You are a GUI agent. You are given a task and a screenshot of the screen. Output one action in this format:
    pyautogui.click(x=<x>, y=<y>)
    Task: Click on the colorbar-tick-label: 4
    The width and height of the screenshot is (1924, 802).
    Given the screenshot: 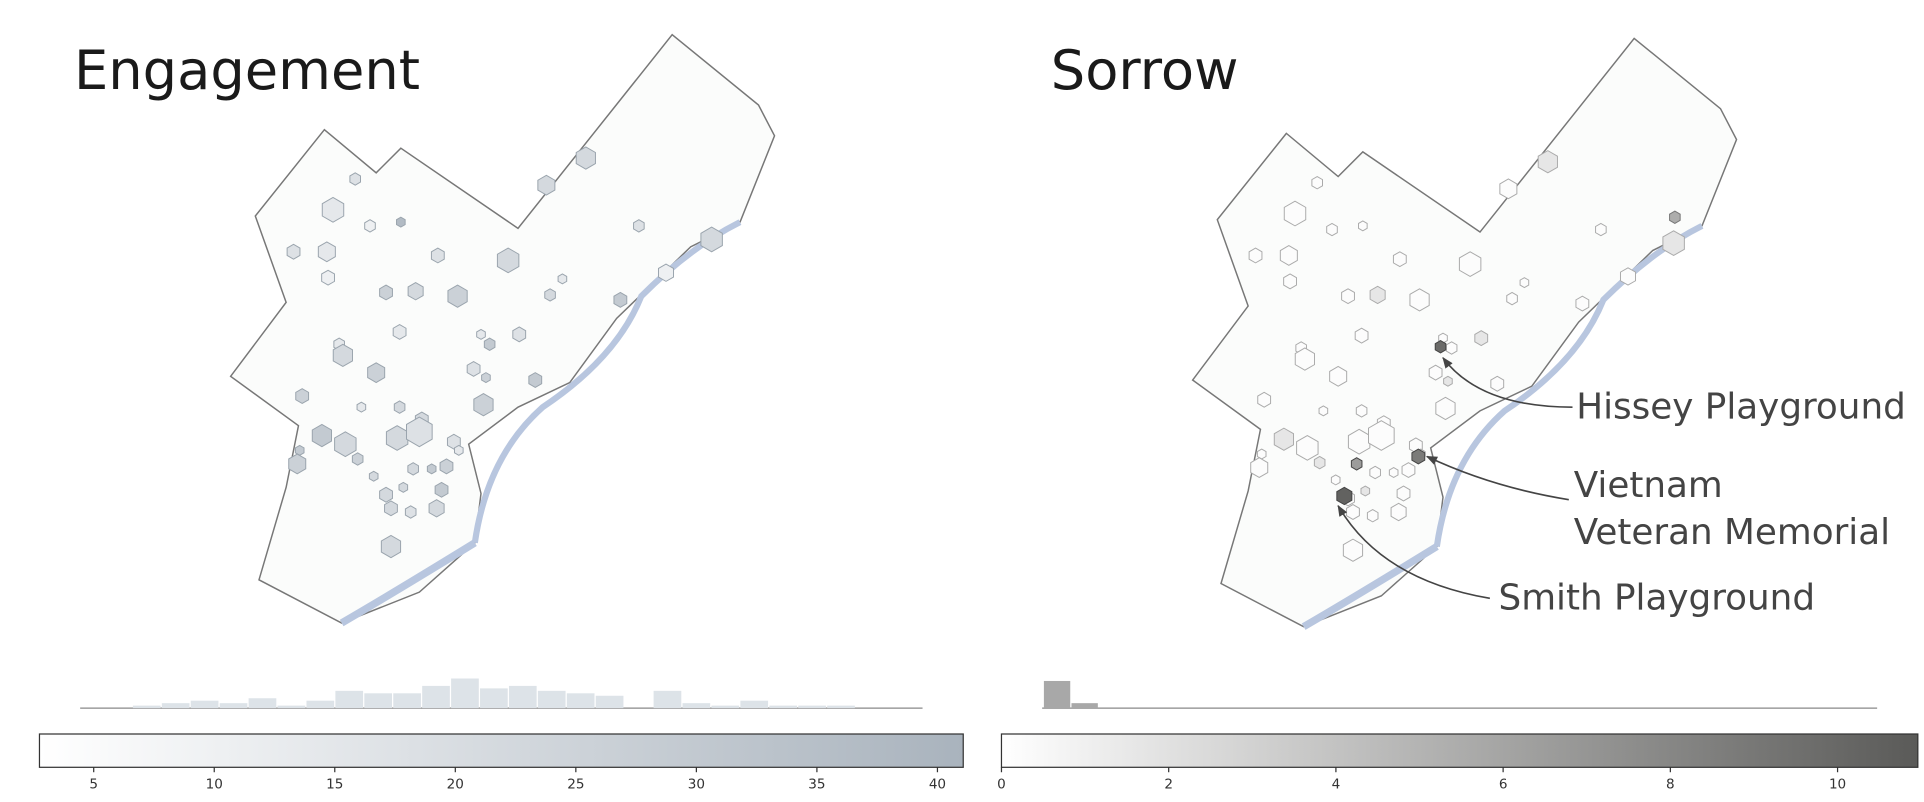 What is the action you would take?
    pyautogui.click(x=1336, y=784)
    